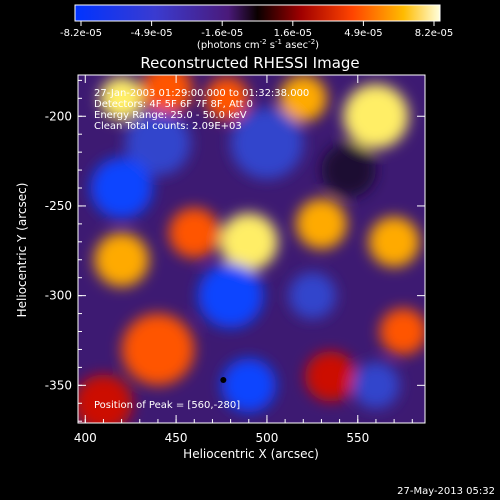 The width and height of the screenshot is (500, 500). What do you see at coordinates (222, 33) in the screenshot?
I see `colorbar-tick-label: -1.6e-05` at bounding box center [222, 33].